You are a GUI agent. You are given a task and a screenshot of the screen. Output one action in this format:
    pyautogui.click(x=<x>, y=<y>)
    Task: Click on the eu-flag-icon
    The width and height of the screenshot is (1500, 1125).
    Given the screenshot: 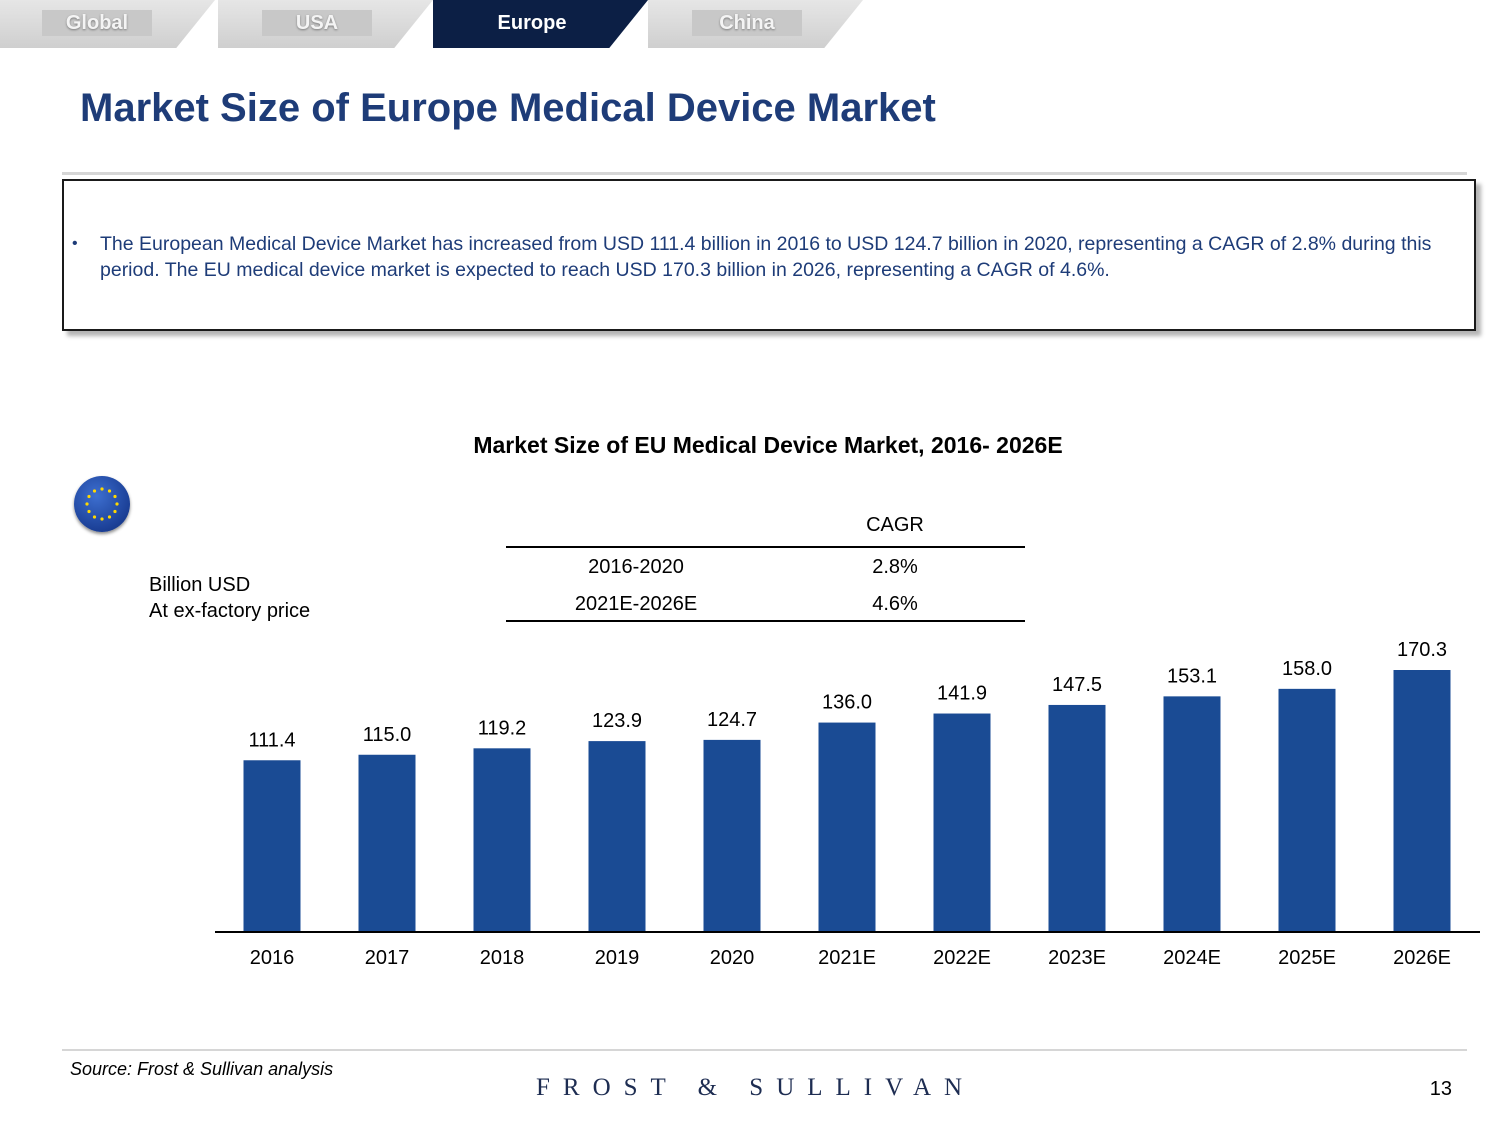 What is the action you would take?
    pyautogui.click(x=102, y=504)
    